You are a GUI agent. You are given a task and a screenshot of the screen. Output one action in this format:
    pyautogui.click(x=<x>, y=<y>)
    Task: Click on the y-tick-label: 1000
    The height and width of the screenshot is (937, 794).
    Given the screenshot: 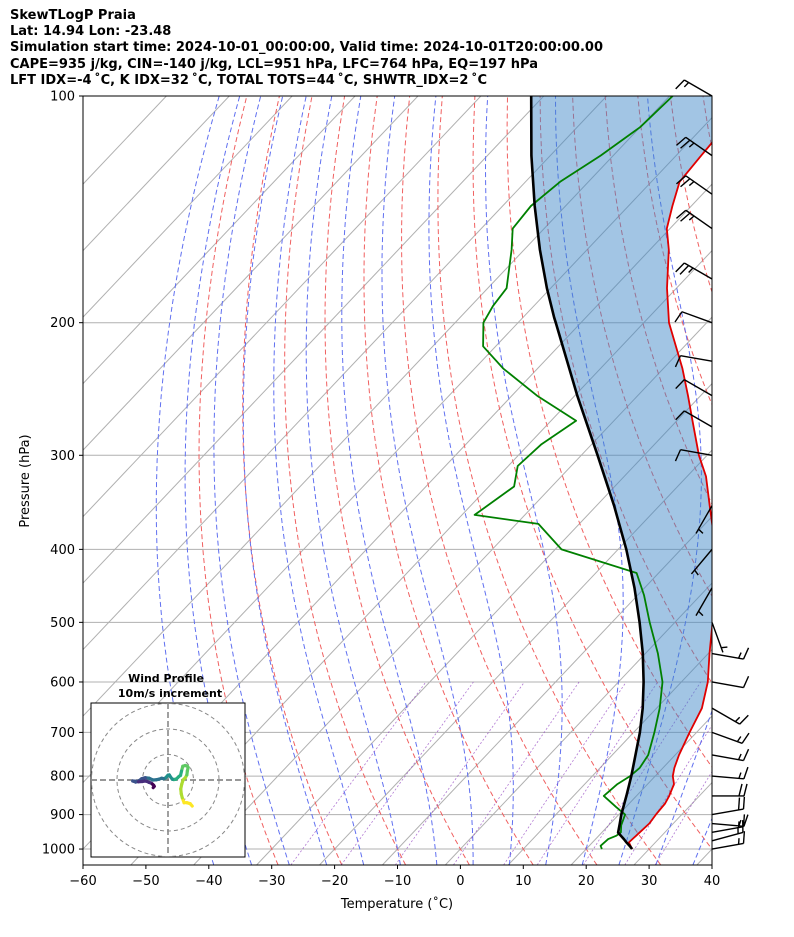 What is the action you would take?
    pyautogui.click(x=58, y=850)
    